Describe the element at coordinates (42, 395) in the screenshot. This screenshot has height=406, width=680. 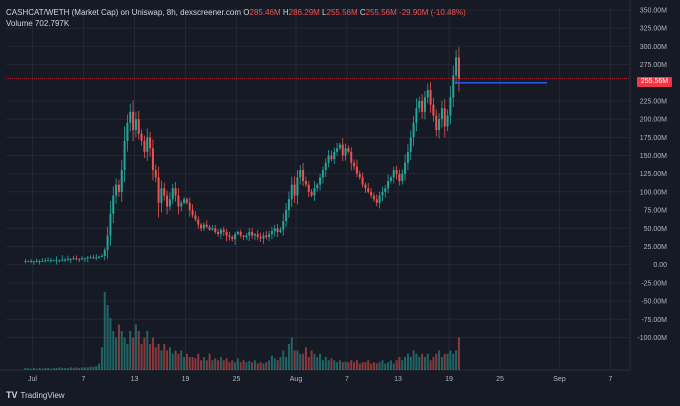
I see `brand-label: TradingView` at that location.